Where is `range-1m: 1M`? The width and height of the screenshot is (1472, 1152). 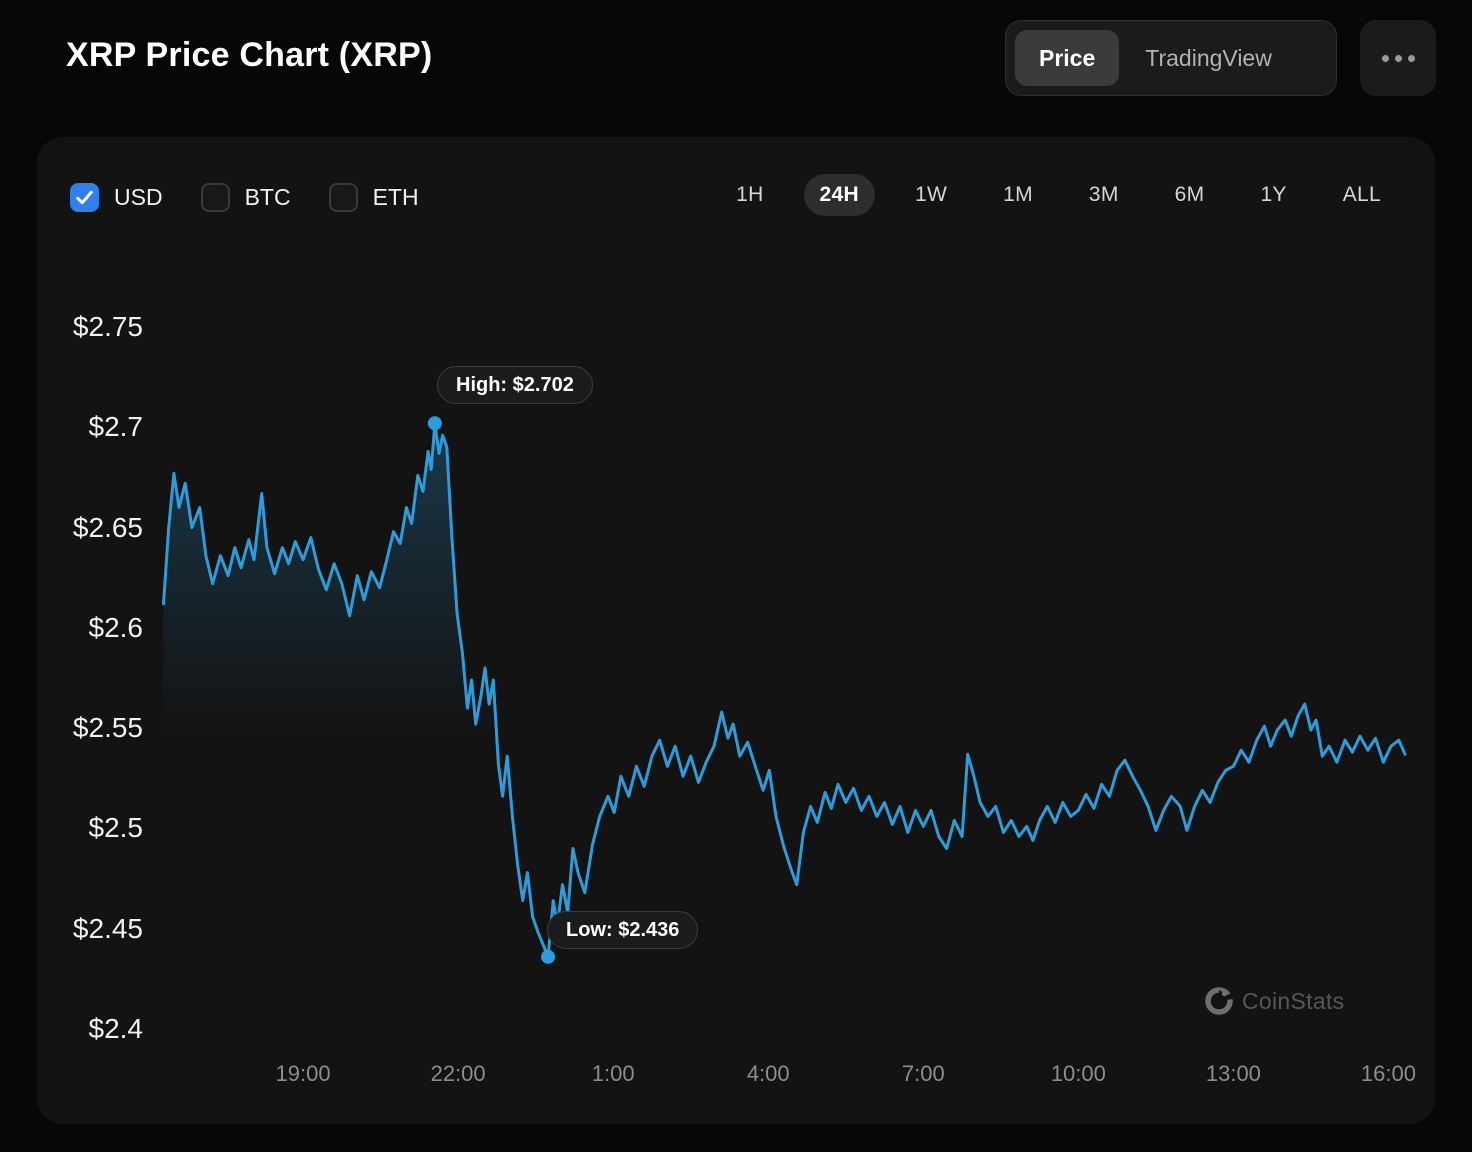 range-1m: 1M is located at coordinates (1018, 195).